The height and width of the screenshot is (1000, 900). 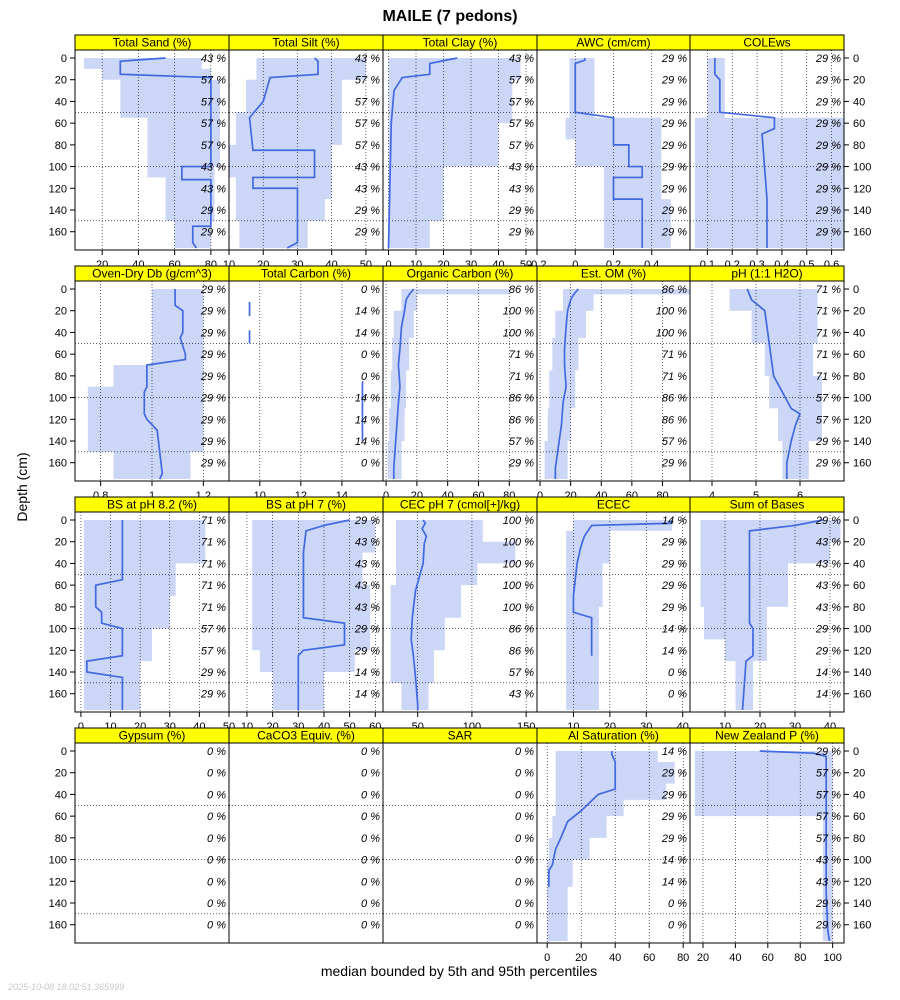 I want to click on panel-13-median-line, so click(x=622, y=588).